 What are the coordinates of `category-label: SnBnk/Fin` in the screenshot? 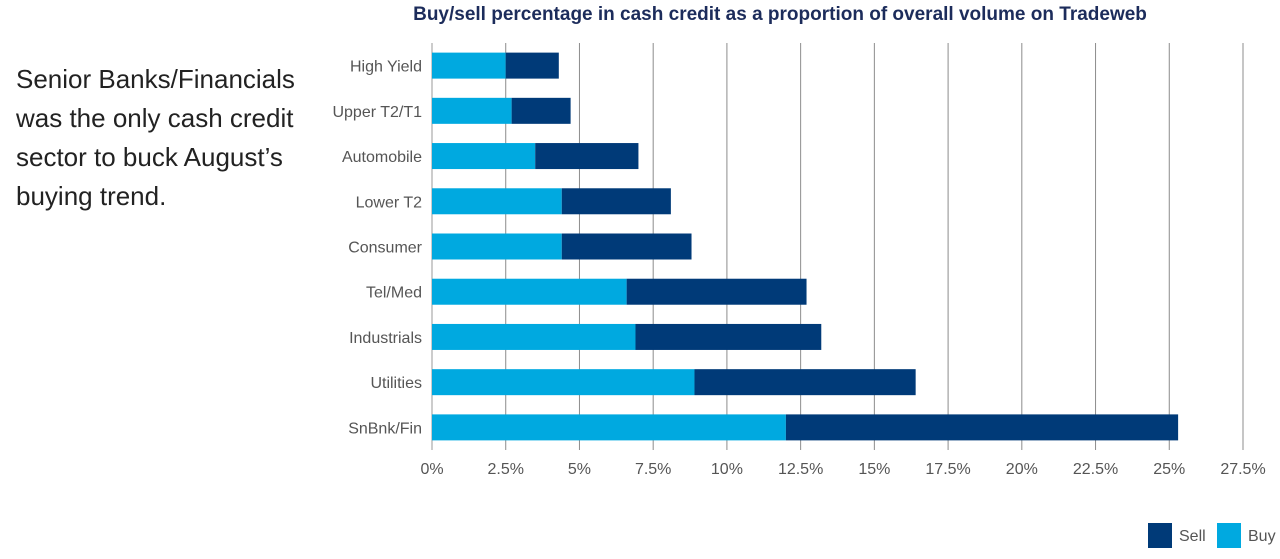 It's located at (385, 428).